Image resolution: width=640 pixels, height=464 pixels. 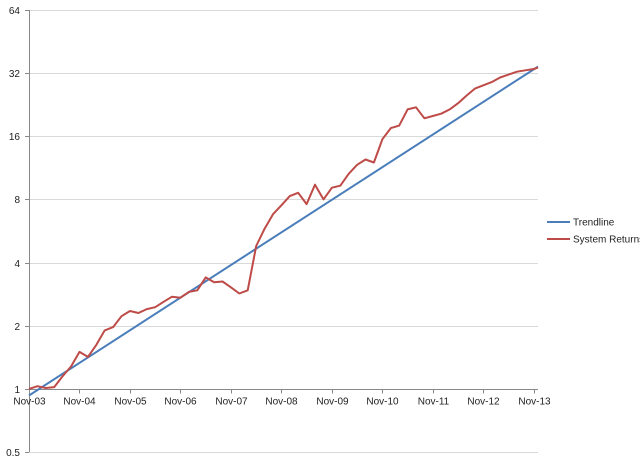 I want to click on legend-label-trendline: Trendline, so click(x=594, y=223).